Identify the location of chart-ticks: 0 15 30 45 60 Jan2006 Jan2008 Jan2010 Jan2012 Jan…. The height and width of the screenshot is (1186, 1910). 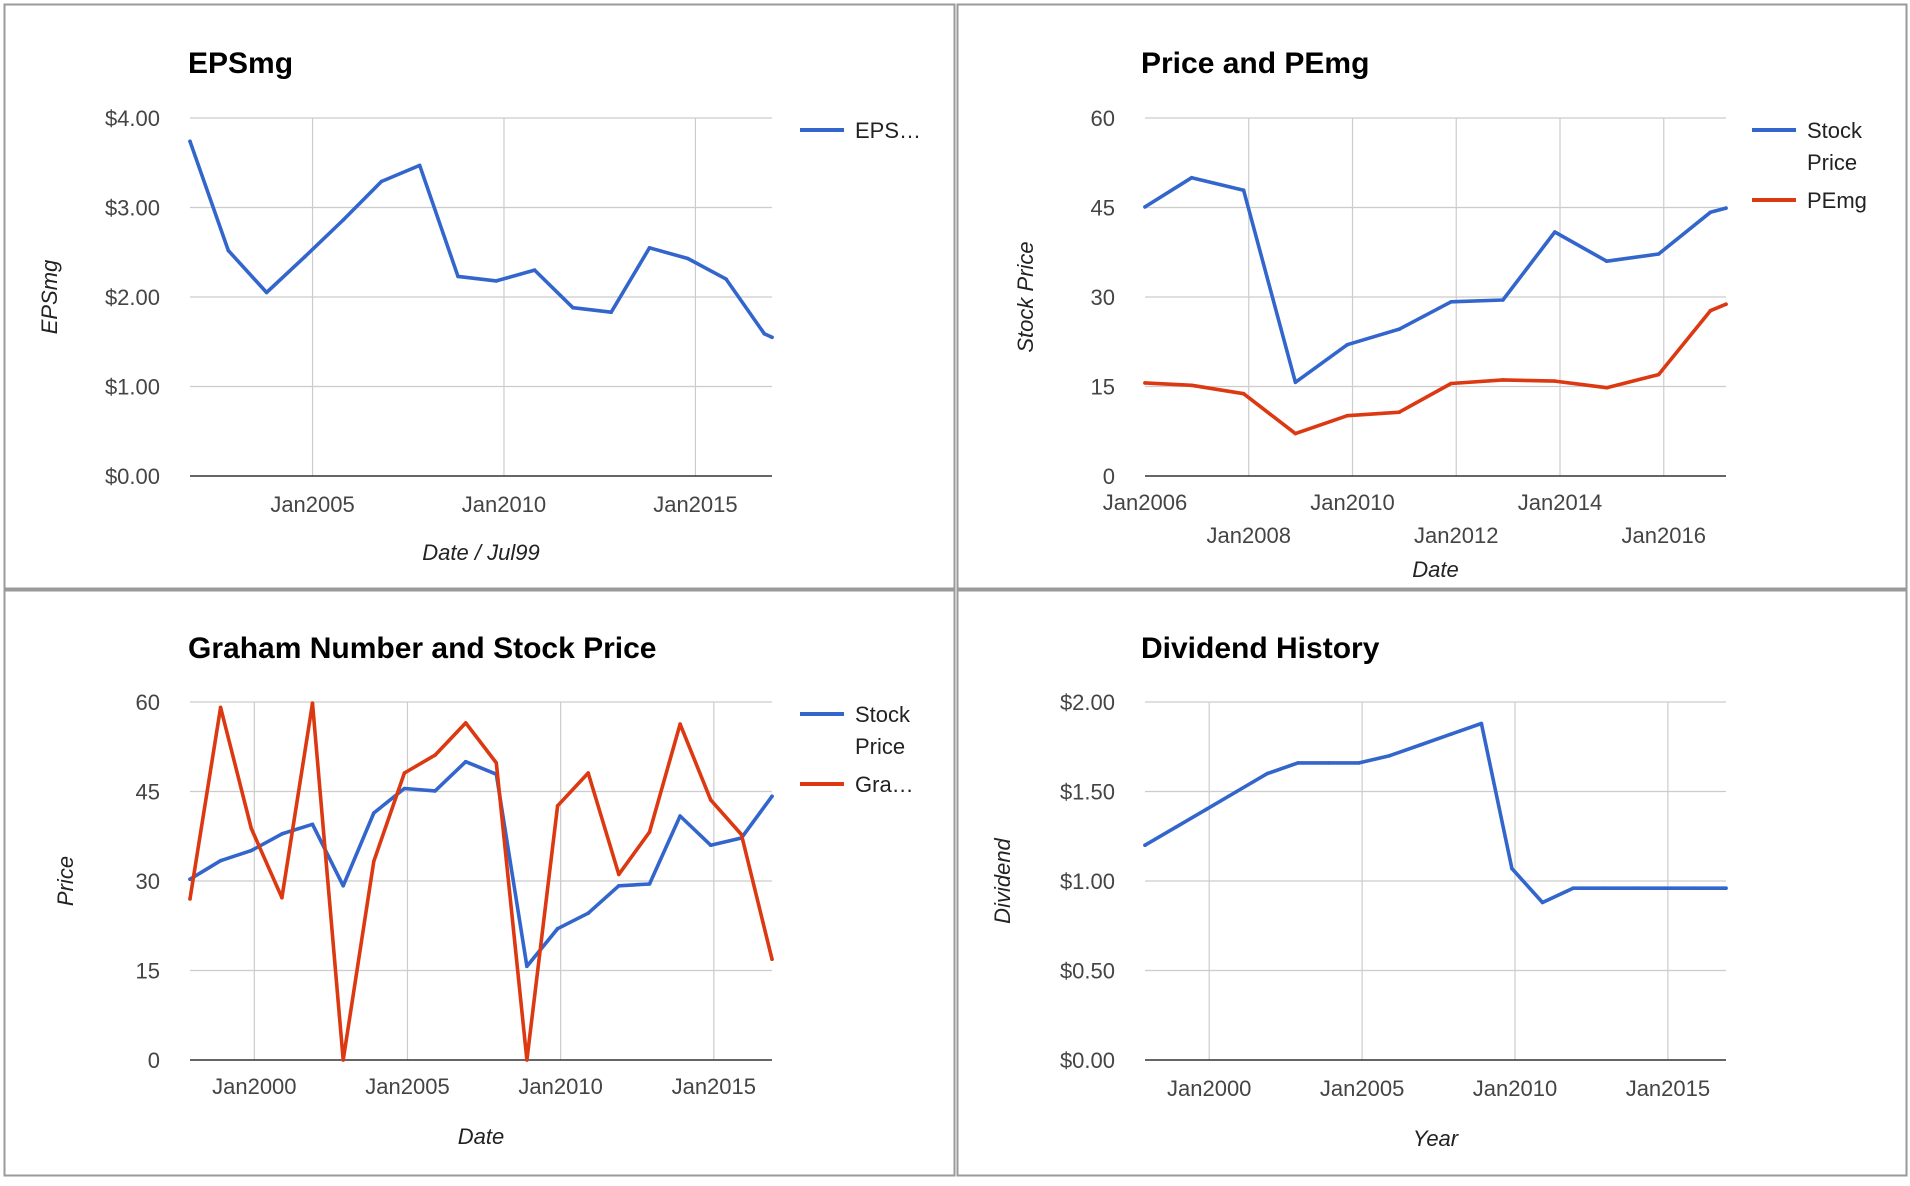
(1398, 327).